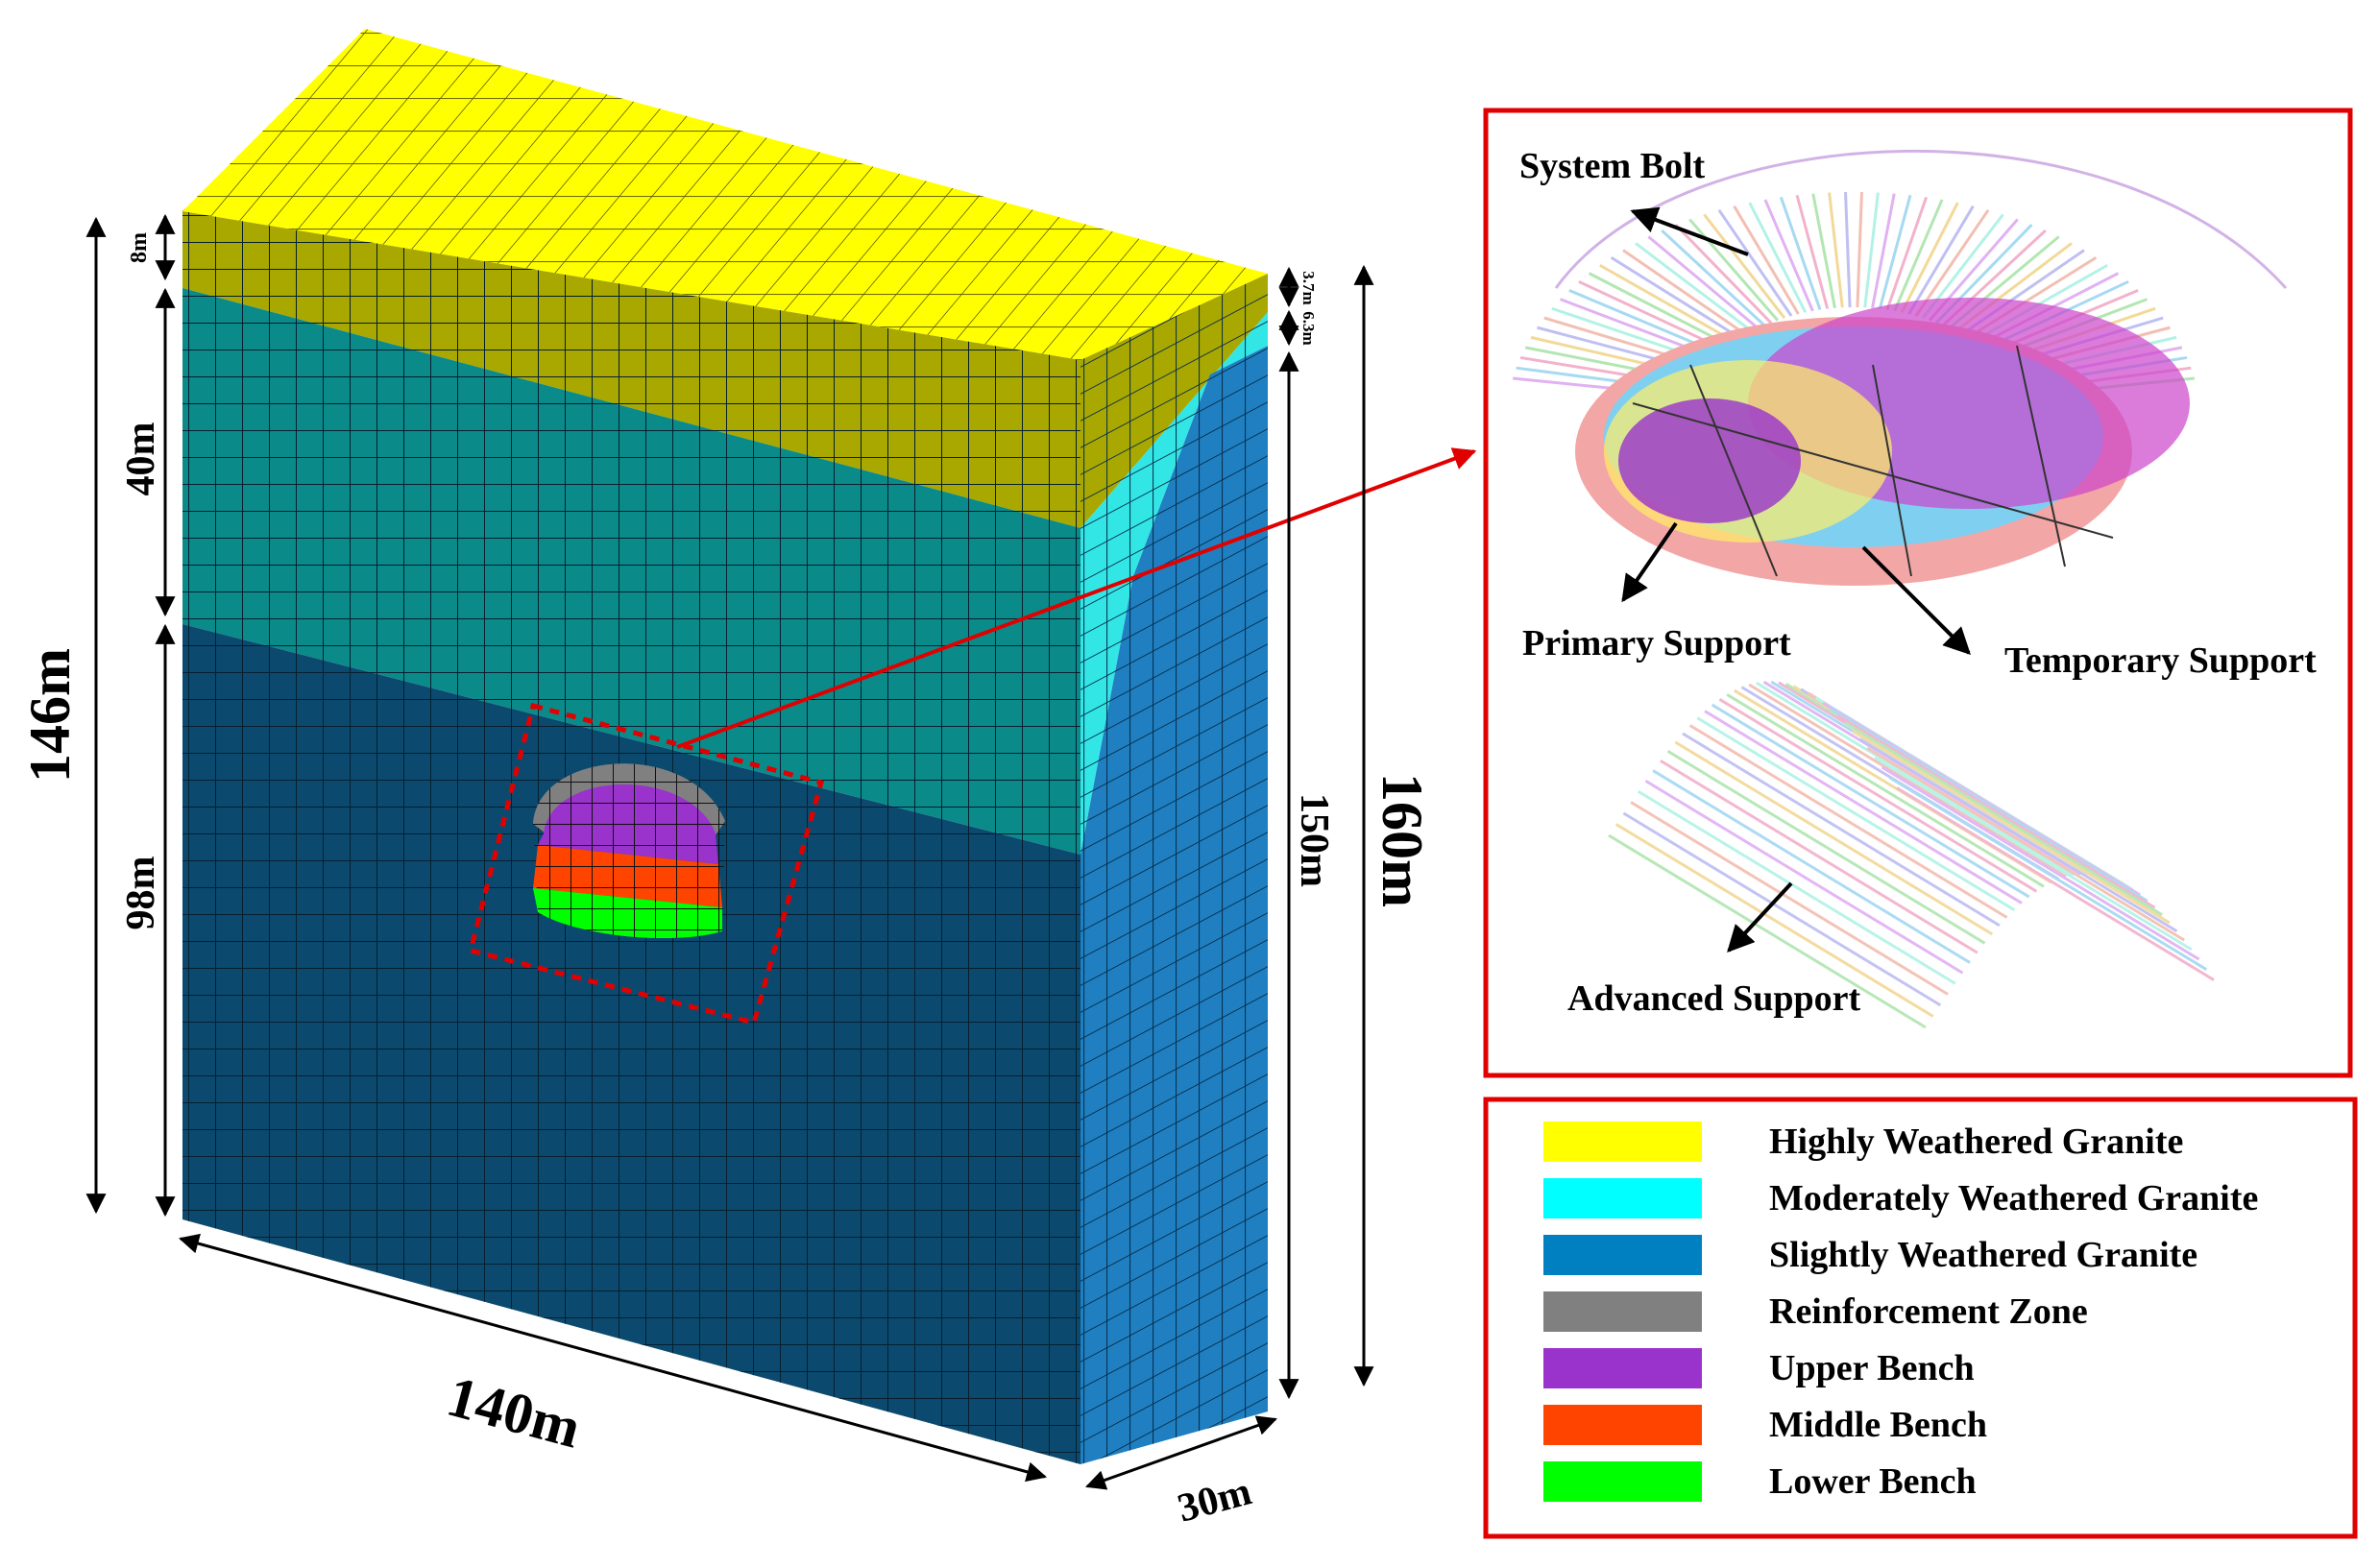 This screenshot has height=1568, width=2379. I want to click on label-primary-support: Primary Support, so click(1656, 643).